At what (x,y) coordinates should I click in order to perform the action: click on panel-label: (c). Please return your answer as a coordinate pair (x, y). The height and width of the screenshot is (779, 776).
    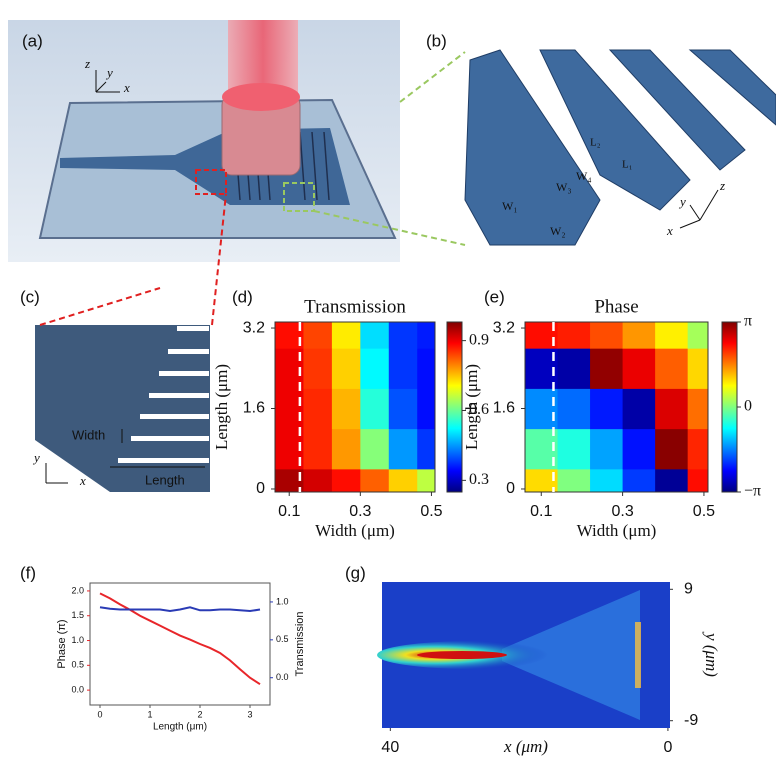
    Looking at the image, I should click on (30, 296).